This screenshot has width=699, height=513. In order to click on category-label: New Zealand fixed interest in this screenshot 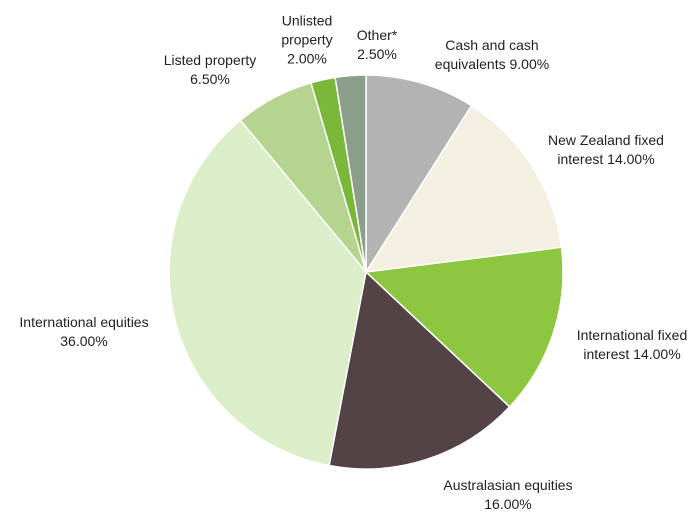, I will do `click(606, 149)`.